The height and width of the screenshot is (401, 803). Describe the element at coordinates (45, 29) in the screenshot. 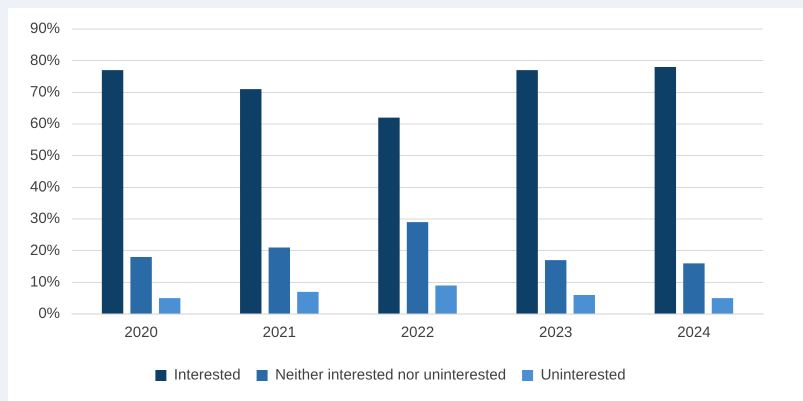

I see `y-tick-label: 90%` at that location.